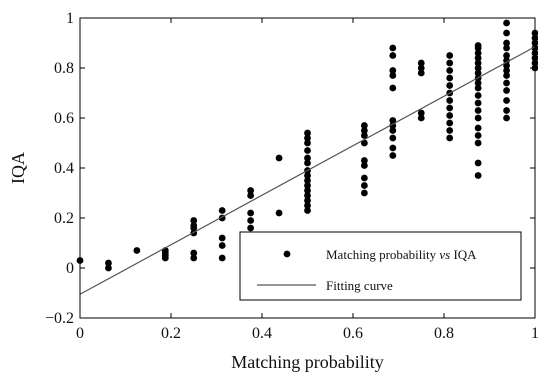 This screenshot has height=376, width=538. What do you see at coordinates (64, 68) in the screenshot?
I see `y-tick-label: 0.8` at bounding box center [64, 68].